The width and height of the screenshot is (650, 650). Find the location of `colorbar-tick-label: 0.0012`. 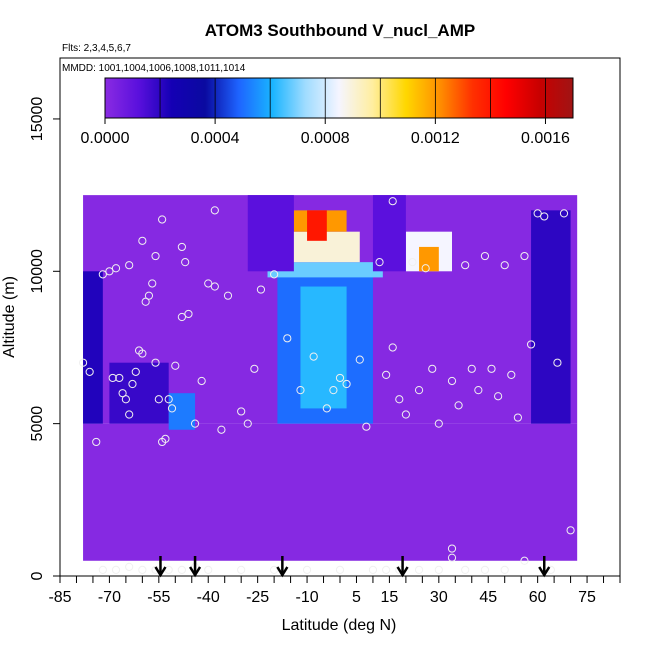

colorbar-tick-label: 0.0012 is located at coordinates (435, 138).